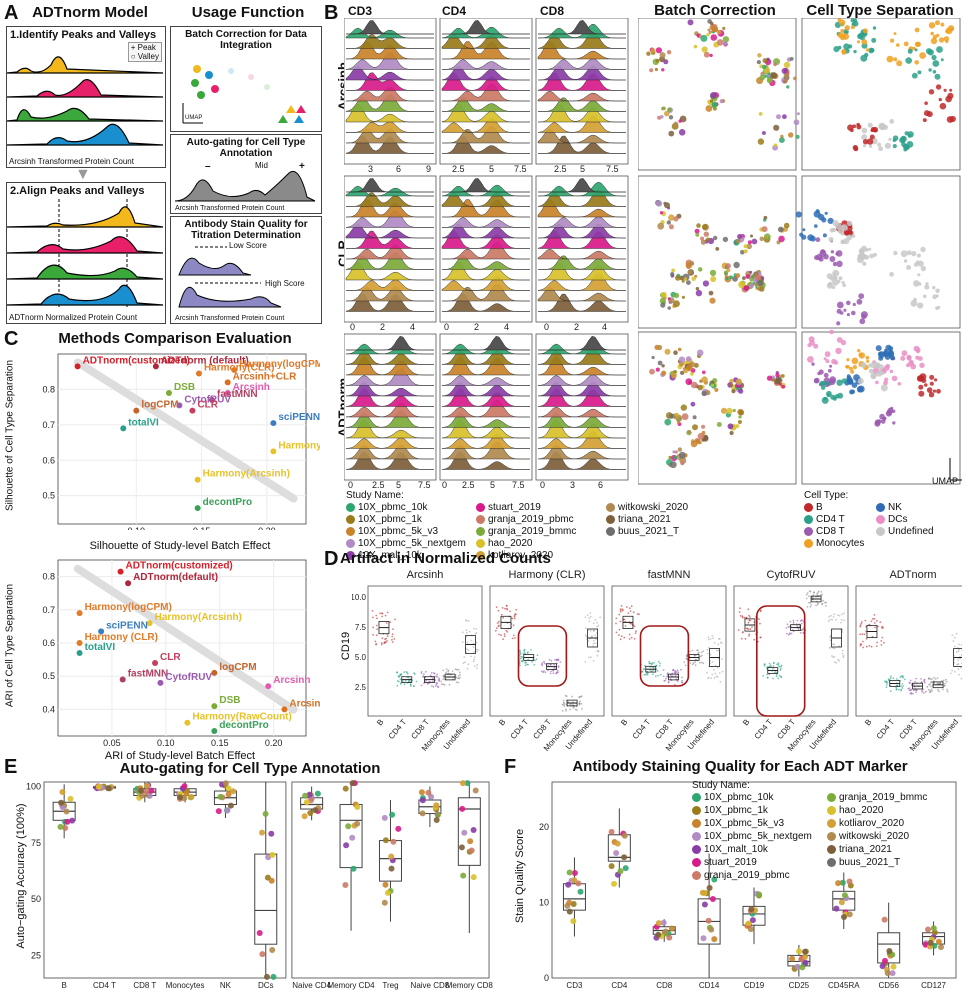  I want to click on curve-green, so click(85, 114).